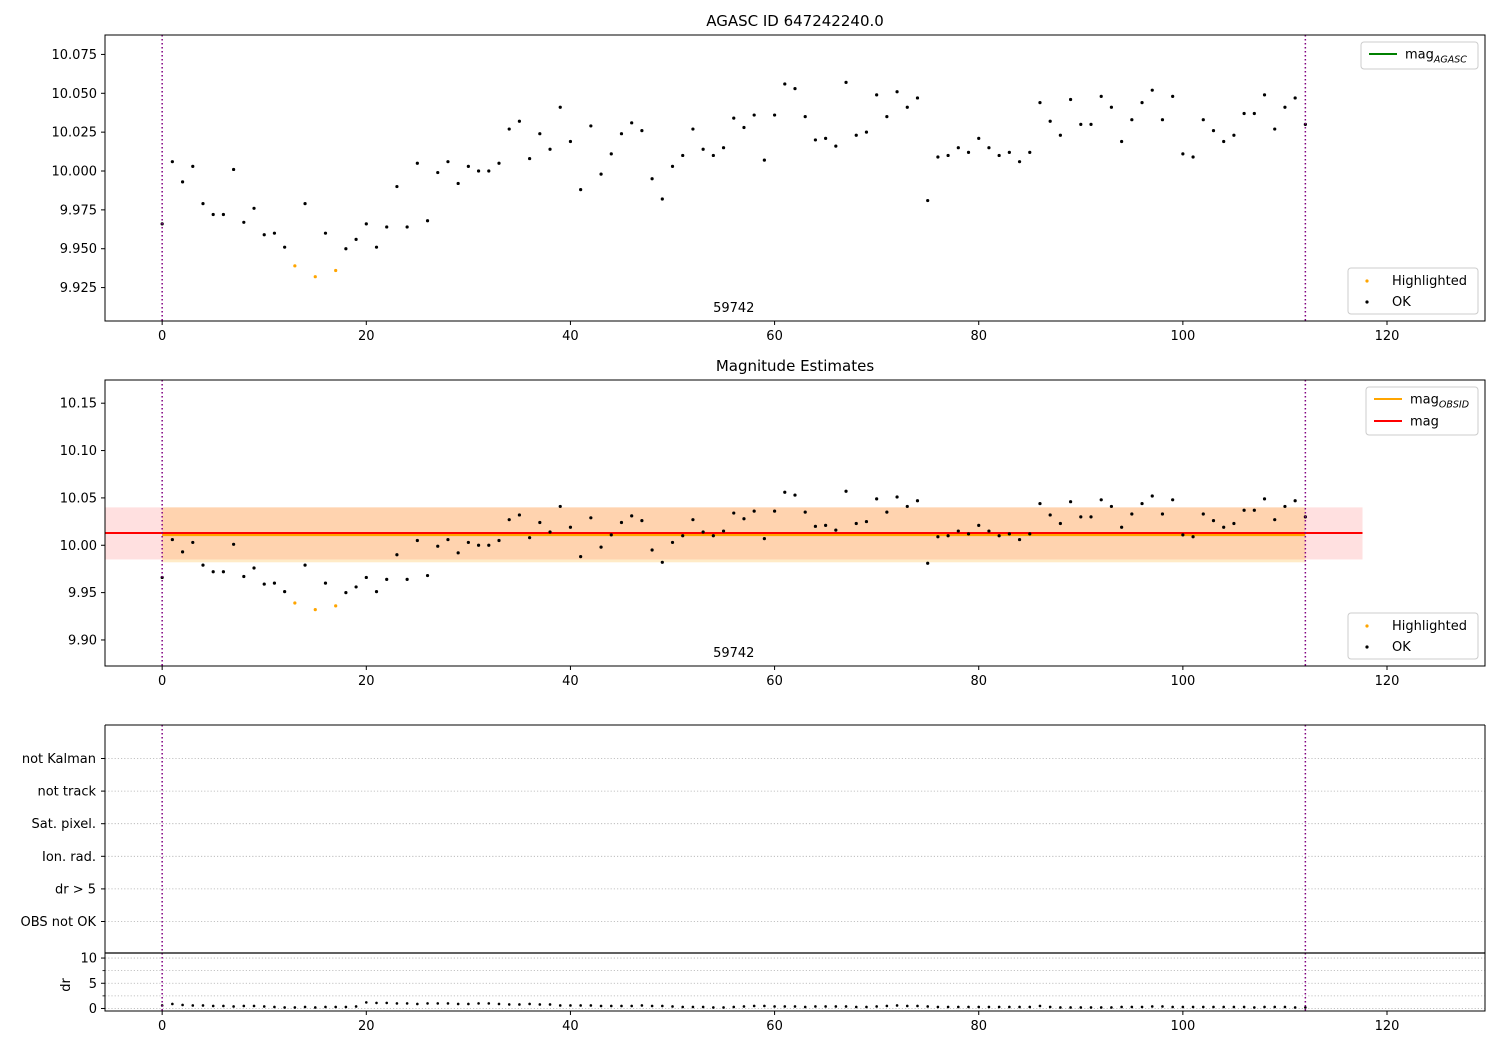 Image resolution: width=1500 pixels, height=1050 pixels. I want to click on legend-marker-ok, so click(1367, 302).